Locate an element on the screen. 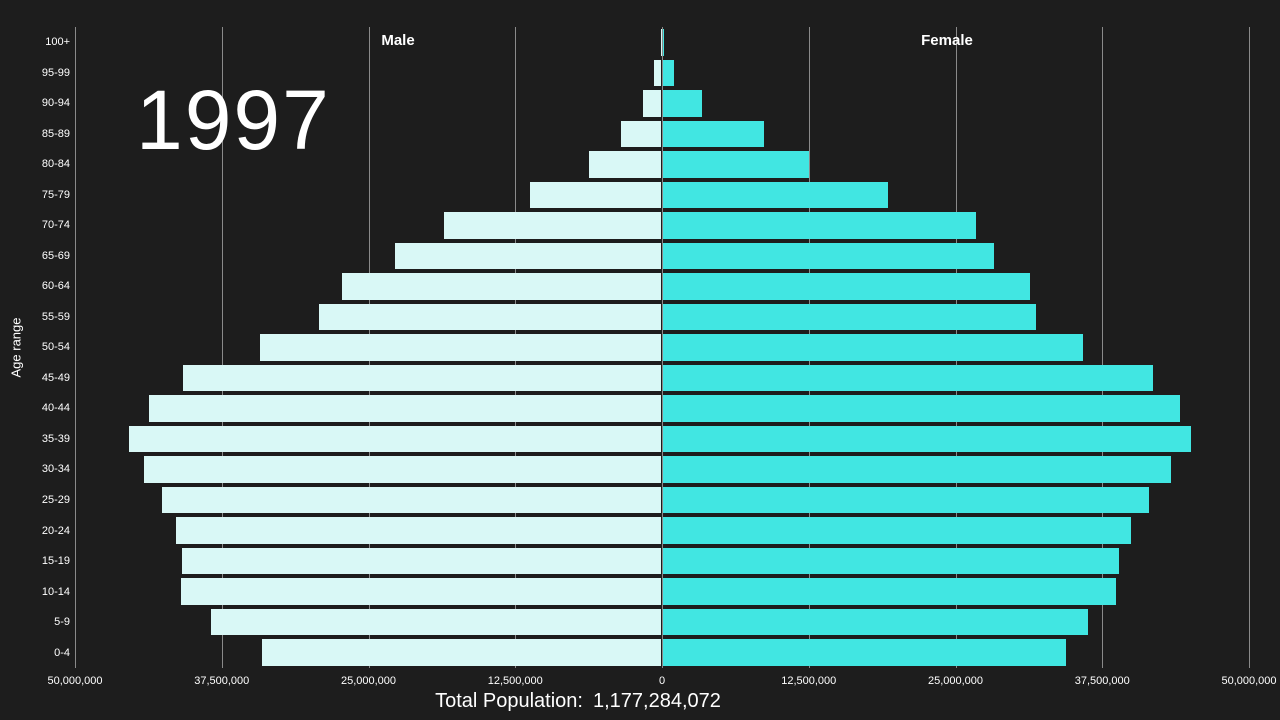 The height and width of the screenshot is (720, 1280). age-range-label: 75-79 is located at coordinates (55, 194).